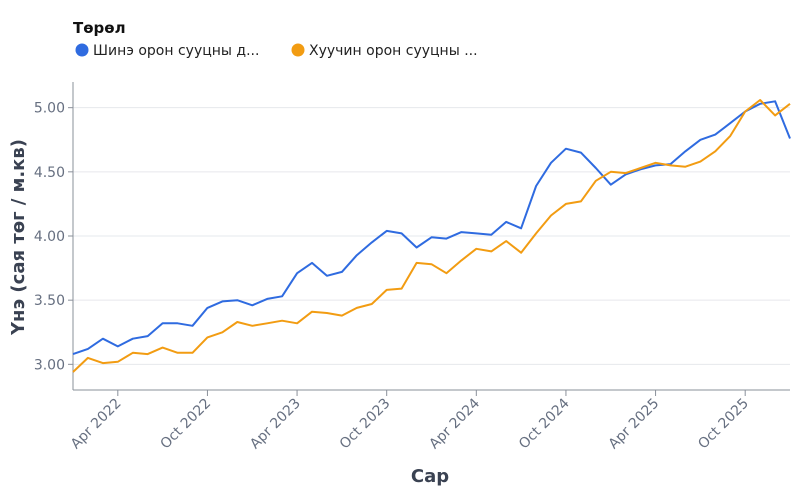 This screenshot has width=800, height=500. I want to click on x-tick-label: Apr 2022, so click(96, 424).